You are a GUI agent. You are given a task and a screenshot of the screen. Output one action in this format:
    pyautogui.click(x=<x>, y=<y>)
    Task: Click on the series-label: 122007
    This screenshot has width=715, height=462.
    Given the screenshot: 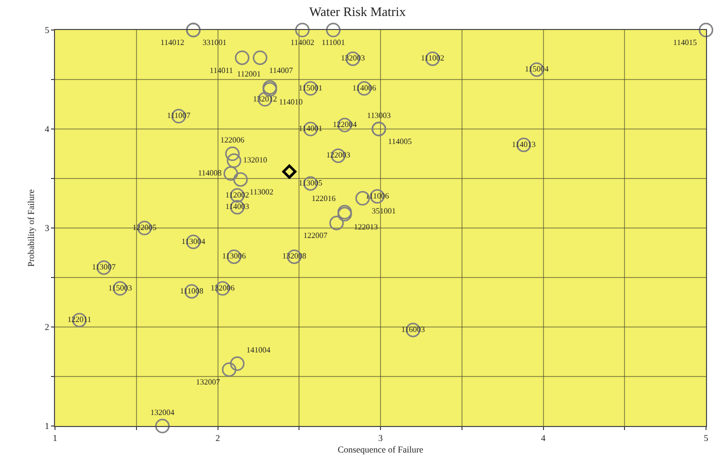 What is the action you would take?
    pyautogui.click(x=315, y=235)
    